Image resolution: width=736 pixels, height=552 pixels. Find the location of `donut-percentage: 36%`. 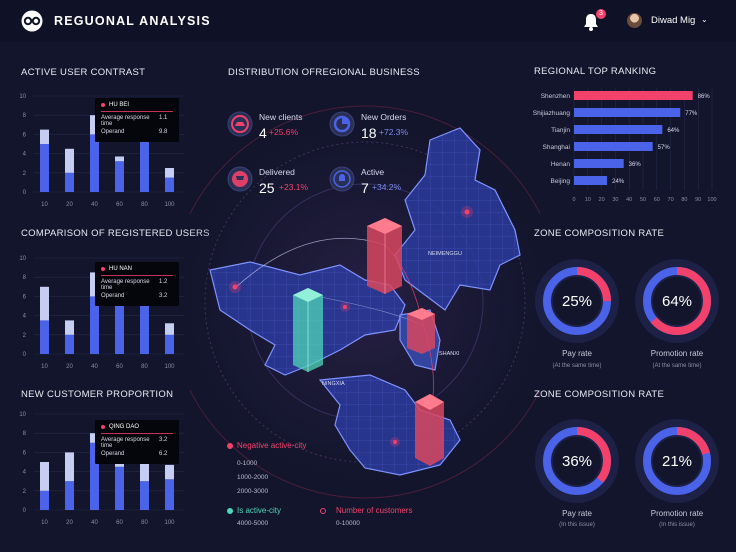

donut-percentage: 36% is located at coordinates (577, 461).